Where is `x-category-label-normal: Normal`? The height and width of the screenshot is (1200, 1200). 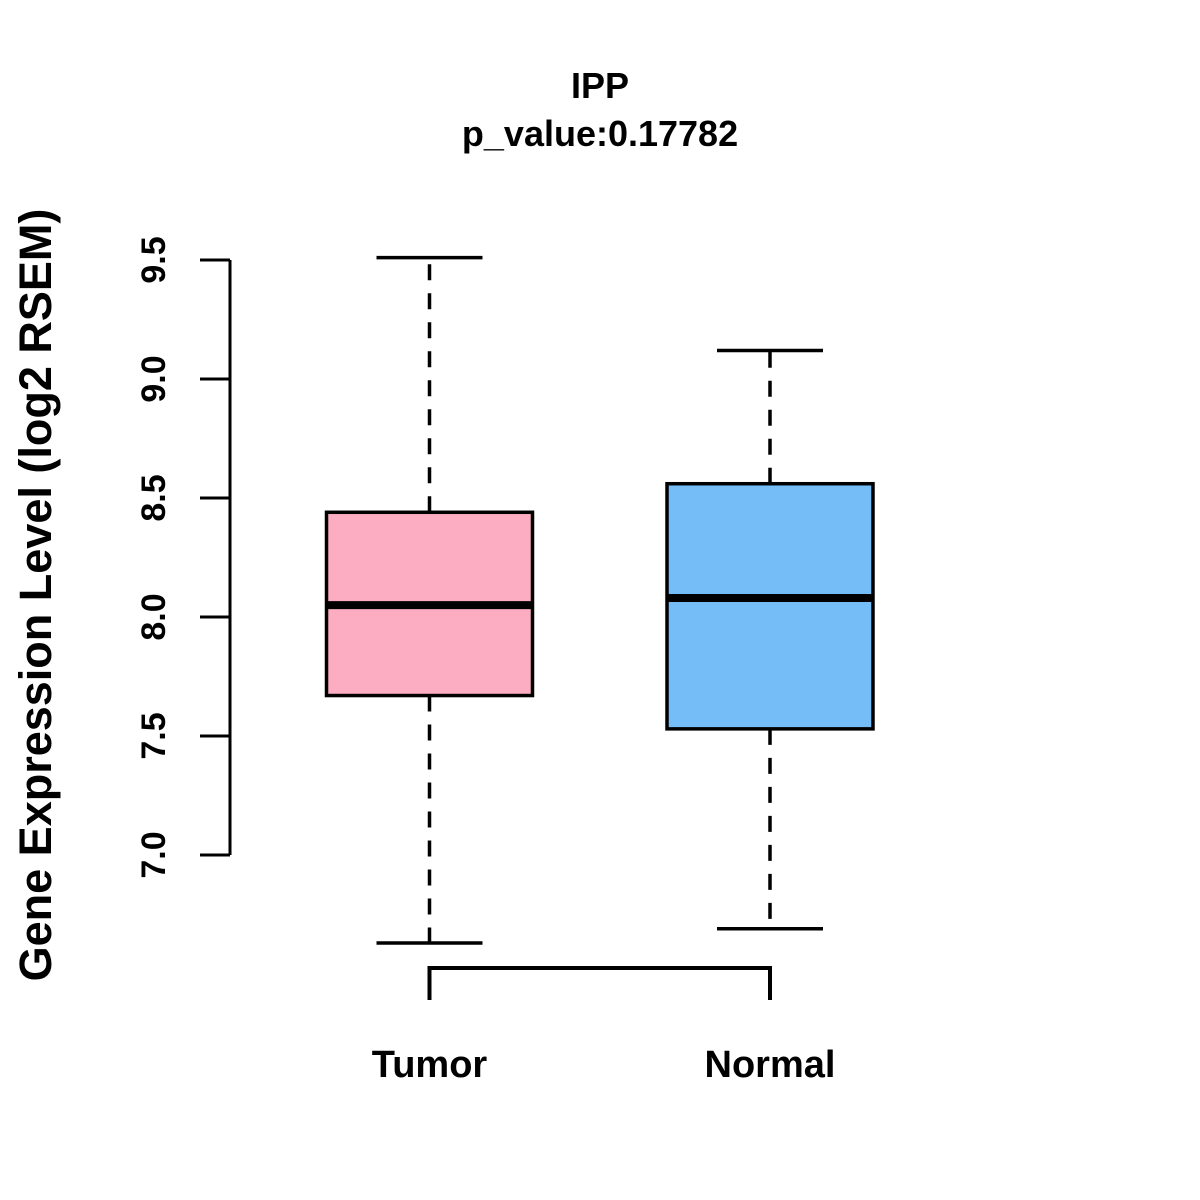
x-category-label-normal: Normal is located at coordinates (770, 1065).